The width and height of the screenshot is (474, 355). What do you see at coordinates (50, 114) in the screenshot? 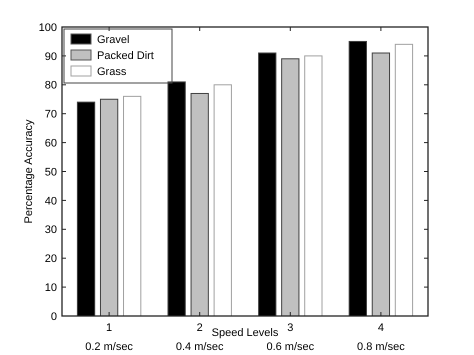
I see `y-tick-label: 70` at bounding box center [50, 114].